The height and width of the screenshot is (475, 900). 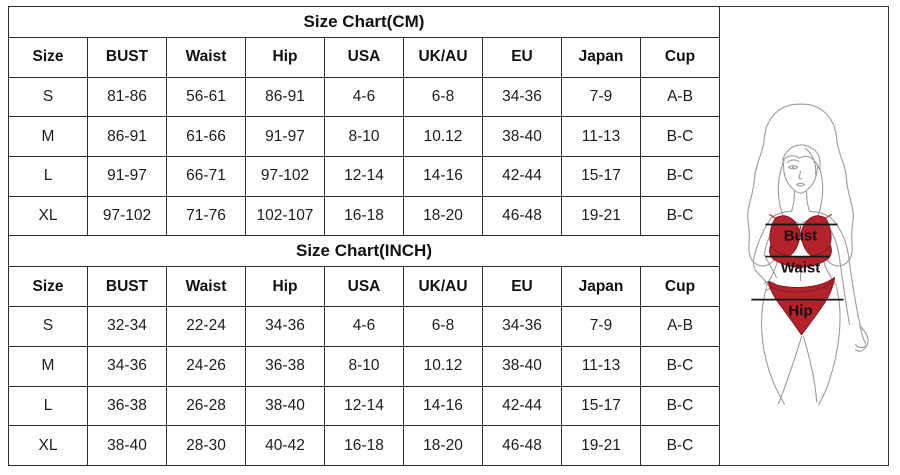 I want to click on table-cell: 26-28, so click(x=206, y=406).